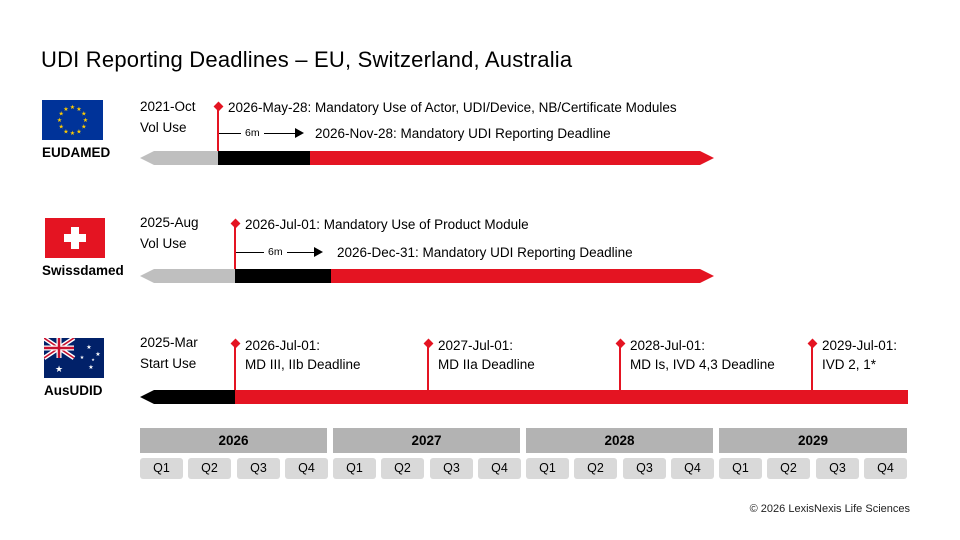 This screenshot has height=540, width=960. I want to click on swissdamed-bar-voluntary-segment, so click(194, 276).